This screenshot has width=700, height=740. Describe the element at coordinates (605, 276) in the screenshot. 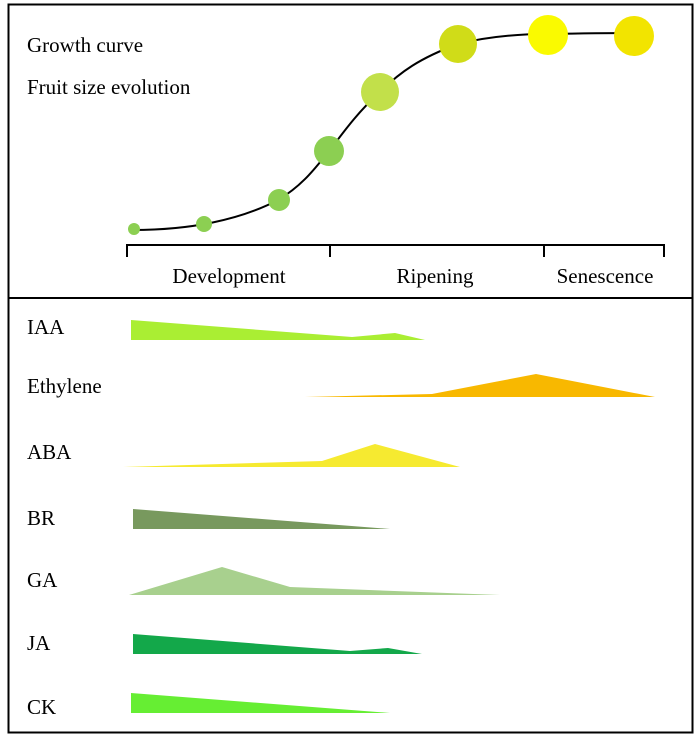

I see `stage-label-senescence: Senescence` at that location.